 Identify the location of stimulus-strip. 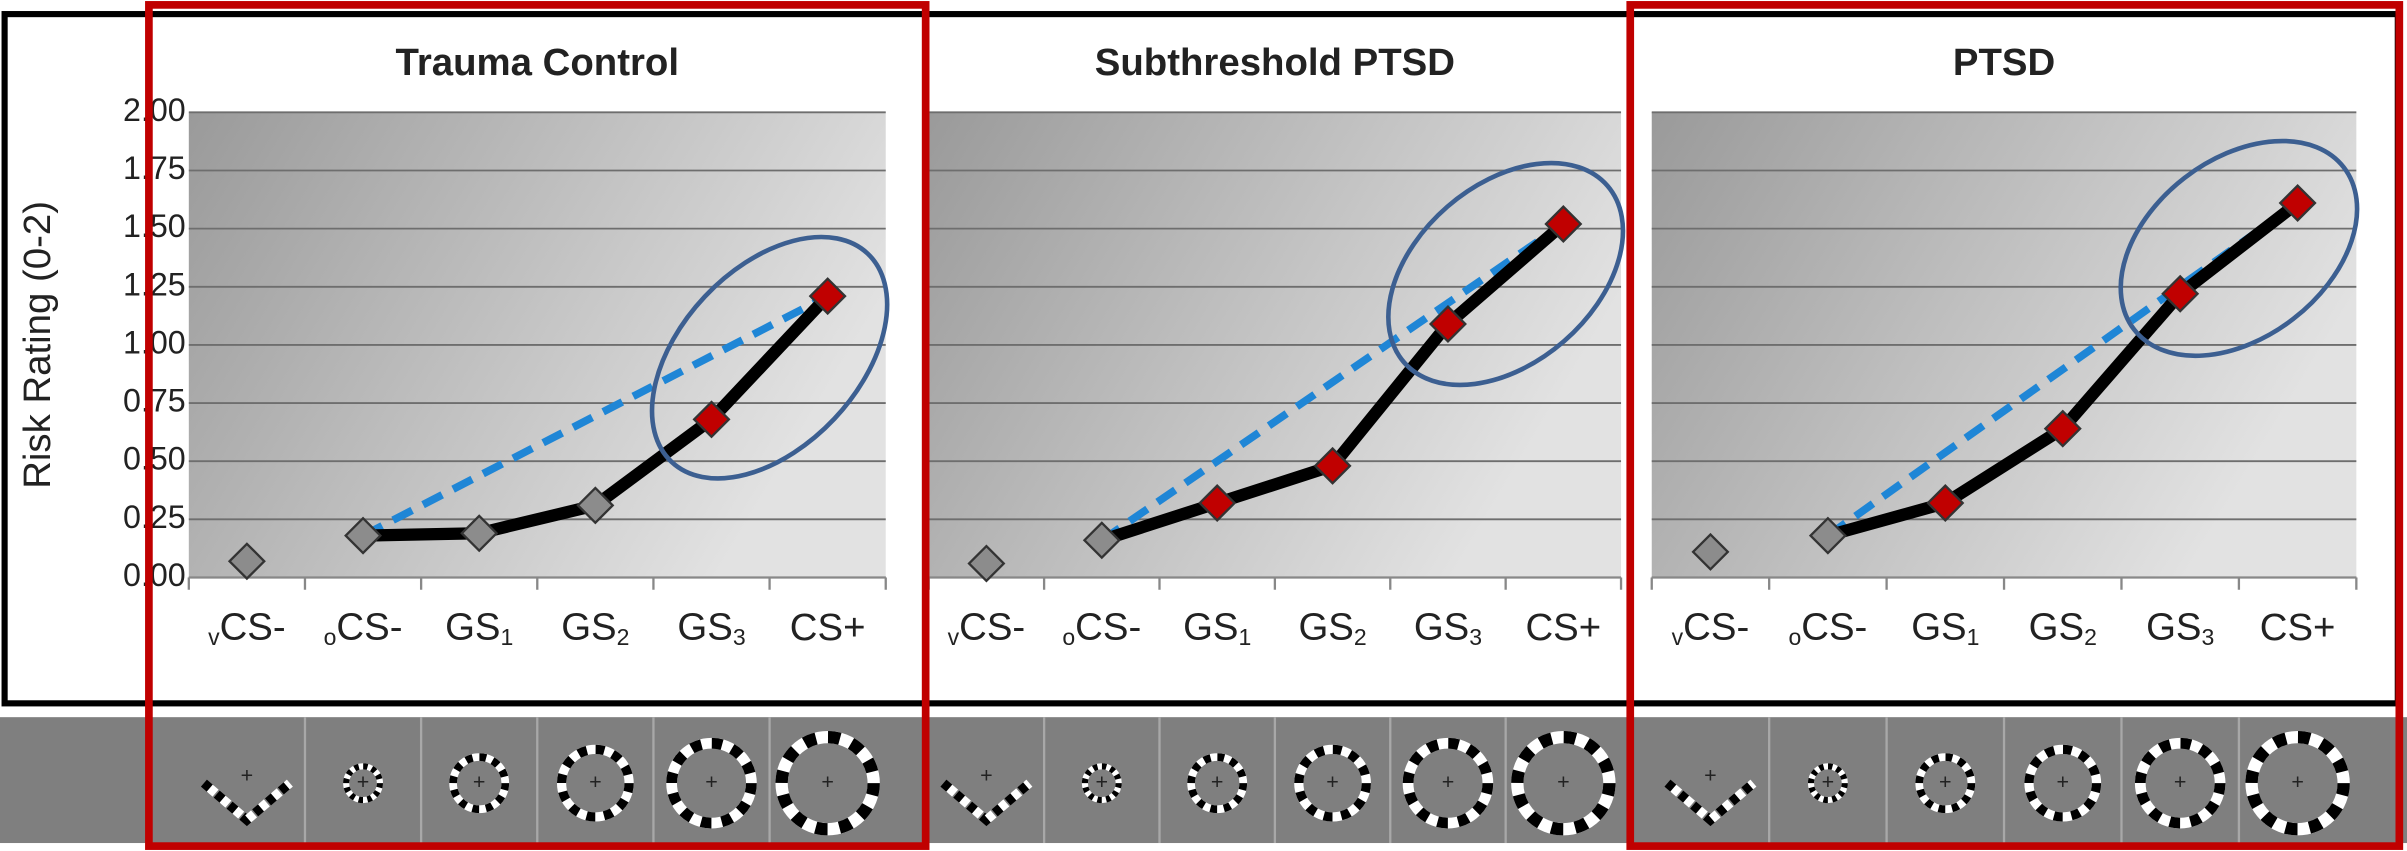
(1203, 780).